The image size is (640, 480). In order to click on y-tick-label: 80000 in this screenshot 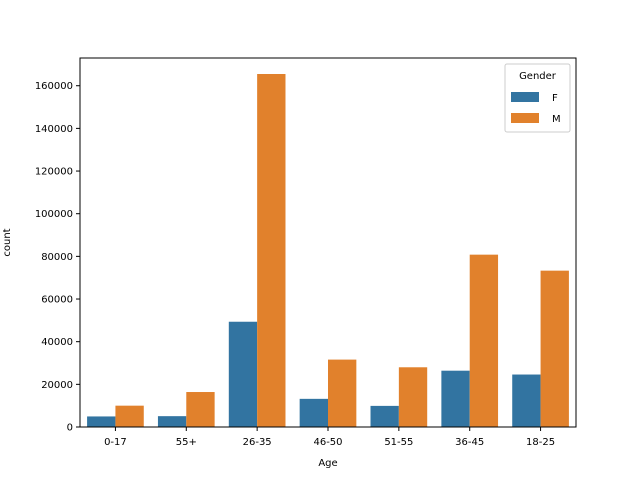, I will do `click(57, 257)`.